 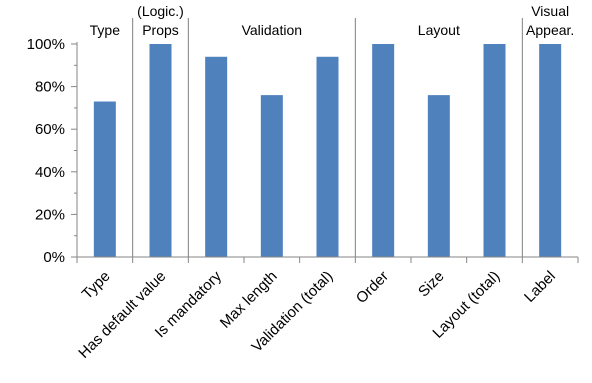 What do you see at coordinates (372, 287) in the screenshot?
I see `x-category-label: Order` at bounding box center [372, 287].